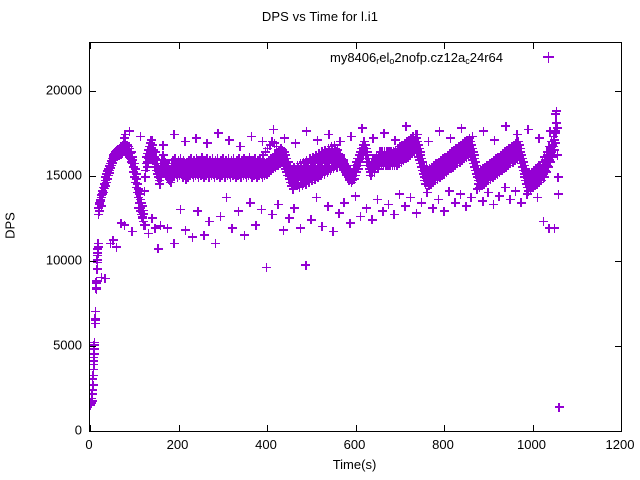 This screenshot has height=480, width=640. What do you see at coordinates (443, 444) in the screenshot?
I see `x-tick-label: 800` at bounding box center [443, 444].